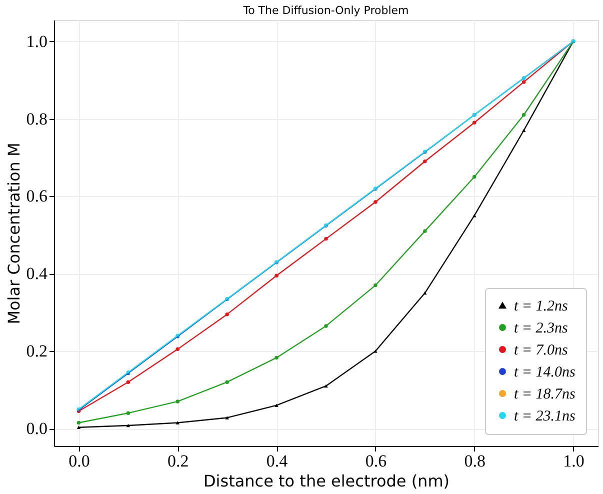  What do you see at coordinates (545, 372) in the screenshot?
I see `legend-label: t = 14.0ns` at bounding box center [545, 372].